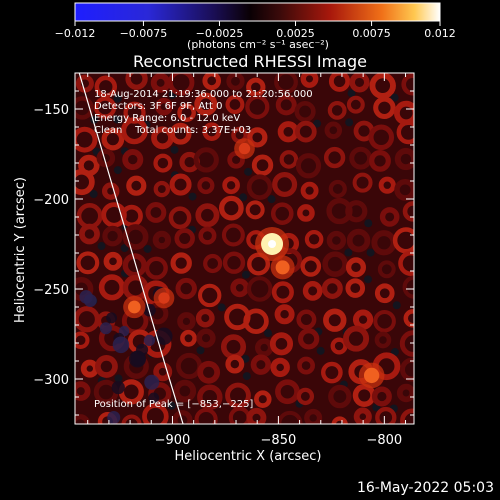 The width and height of the screenshot is (500, 500). Describe the element at coordinates (295, 33) in the screenshot. I see `colorbar-tick-label: 0.0025` at that location.